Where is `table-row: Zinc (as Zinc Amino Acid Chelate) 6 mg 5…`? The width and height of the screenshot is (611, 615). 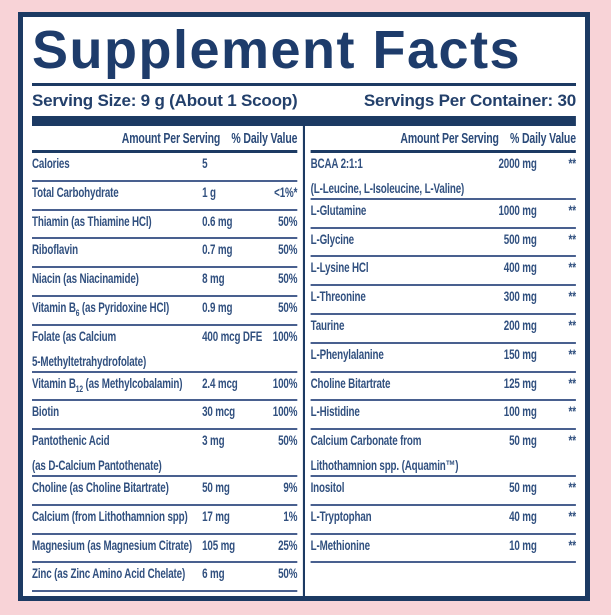
table-row: Zinc (as Zinc Amino Acid Chelate) 6 mg 5… is located at coordinates (165, 578).